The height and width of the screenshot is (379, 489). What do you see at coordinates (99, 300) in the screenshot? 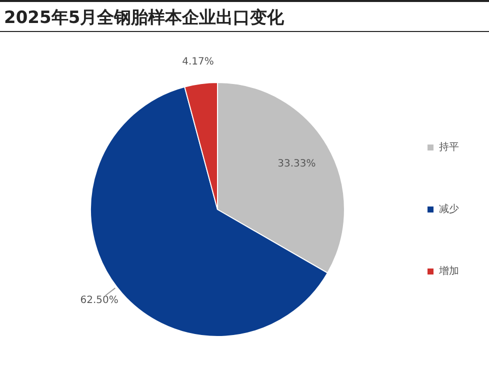
I see `data-label: 62.50%` at bounding box center [99, 300].